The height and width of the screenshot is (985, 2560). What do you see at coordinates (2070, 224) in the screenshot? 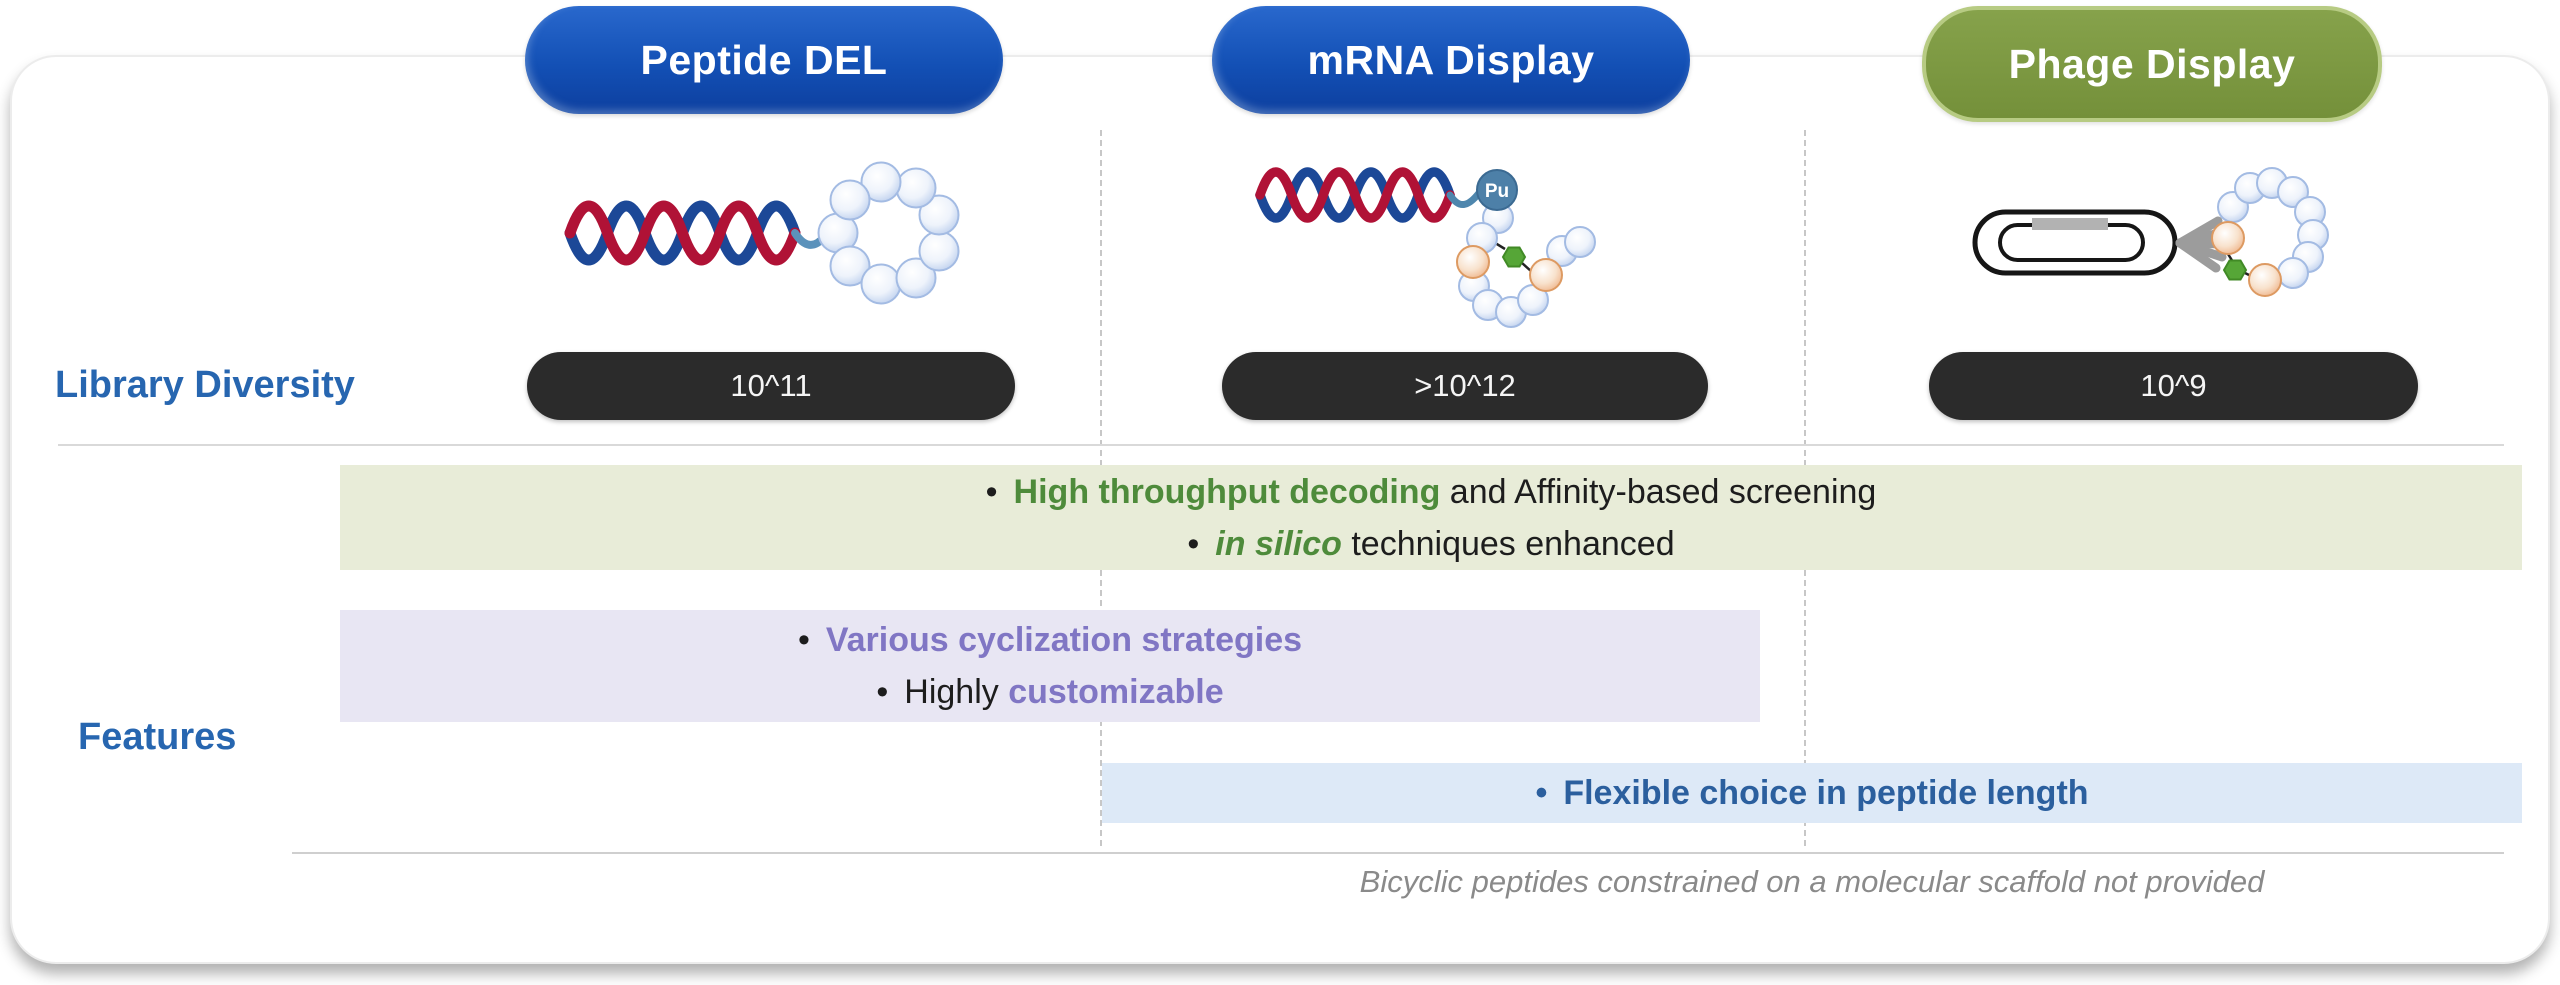
I see `phage-dna-bar-icon` at bounding box center [2070, 224].